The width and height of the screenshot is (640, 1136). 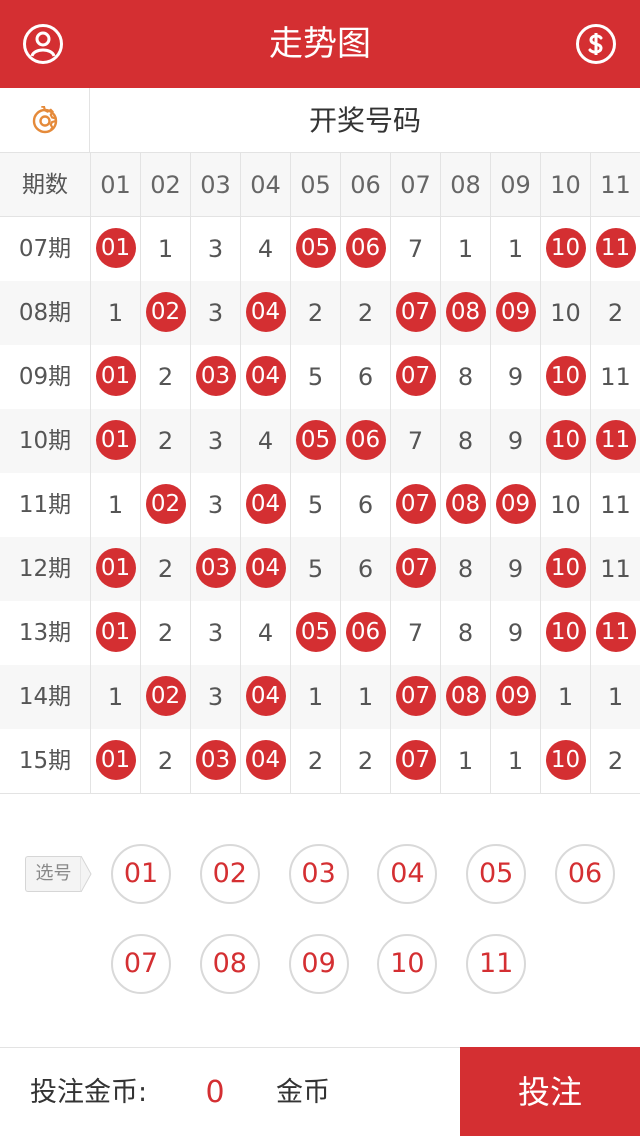 I want to click on column-header: 02, so click(x=166, y=185).